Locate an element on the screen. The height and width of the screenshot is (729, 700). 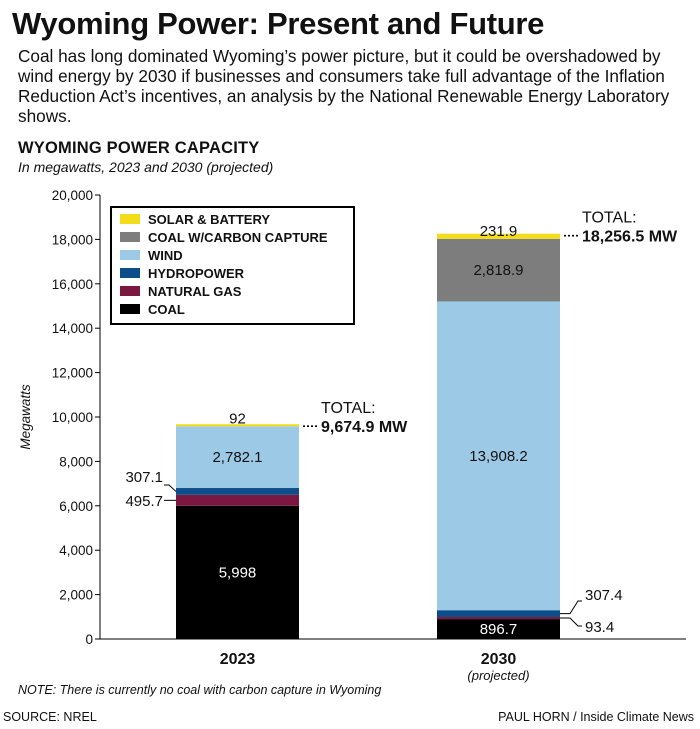
x-category-label: 2030 is located at coordinates (499, 659).